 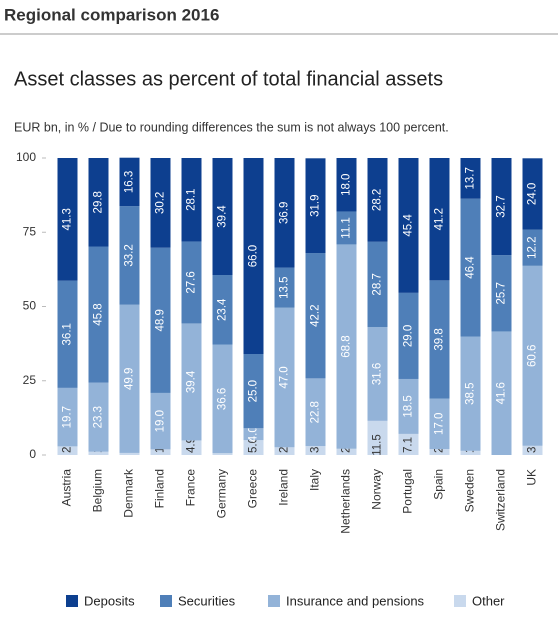 I want to click on y-tick-label: 25, so click(x=30, y=380).